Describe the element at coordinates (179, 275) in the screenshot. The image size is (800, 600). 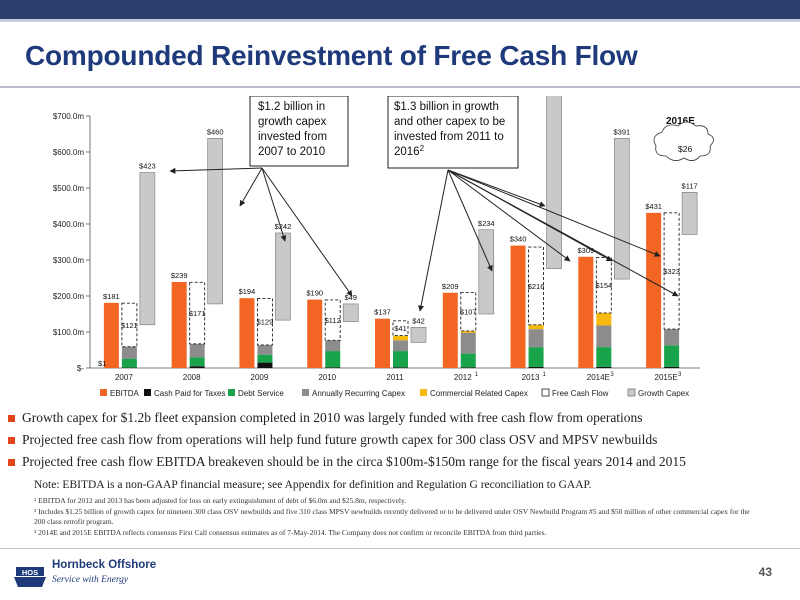
I see `ebitda-data-label: $239` at that location.